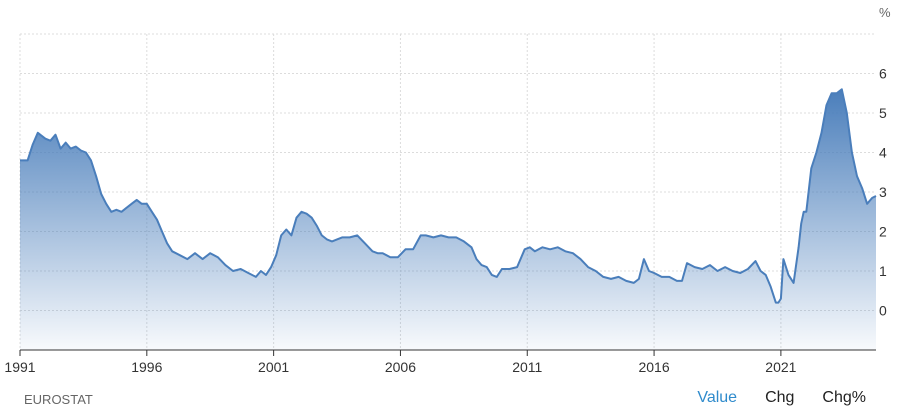  Describe the element at coordinates (450, 400) in the screenshot. I see `chart-footer: EUROSTAT Value Chg Chg%` at that location.